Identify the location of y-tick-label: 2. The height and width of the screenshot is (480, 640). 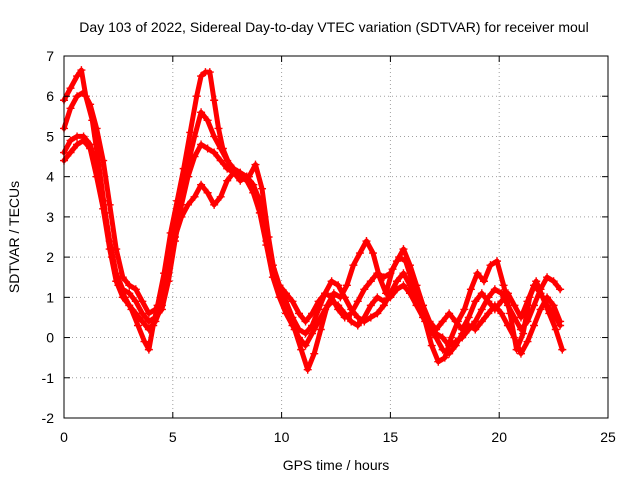
(50, 257).